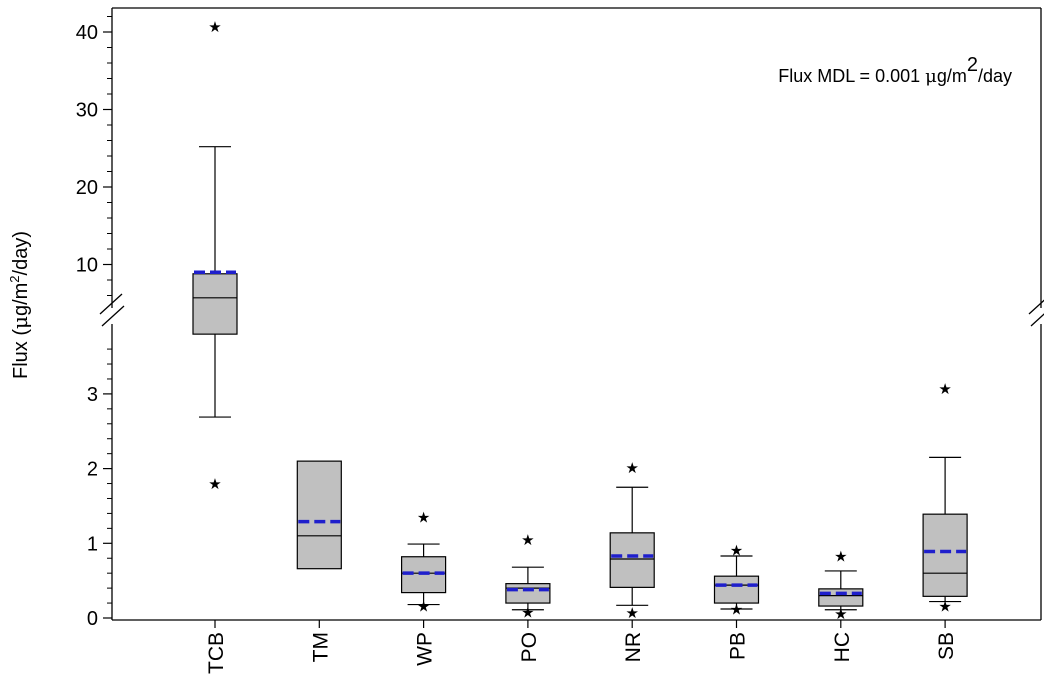 The width and height of the screenshot is (1044, 696). What do you see at coordinates (1039, 316) in the screenshot?
I see `right-break-gap` at bounding box center [1039, 316].